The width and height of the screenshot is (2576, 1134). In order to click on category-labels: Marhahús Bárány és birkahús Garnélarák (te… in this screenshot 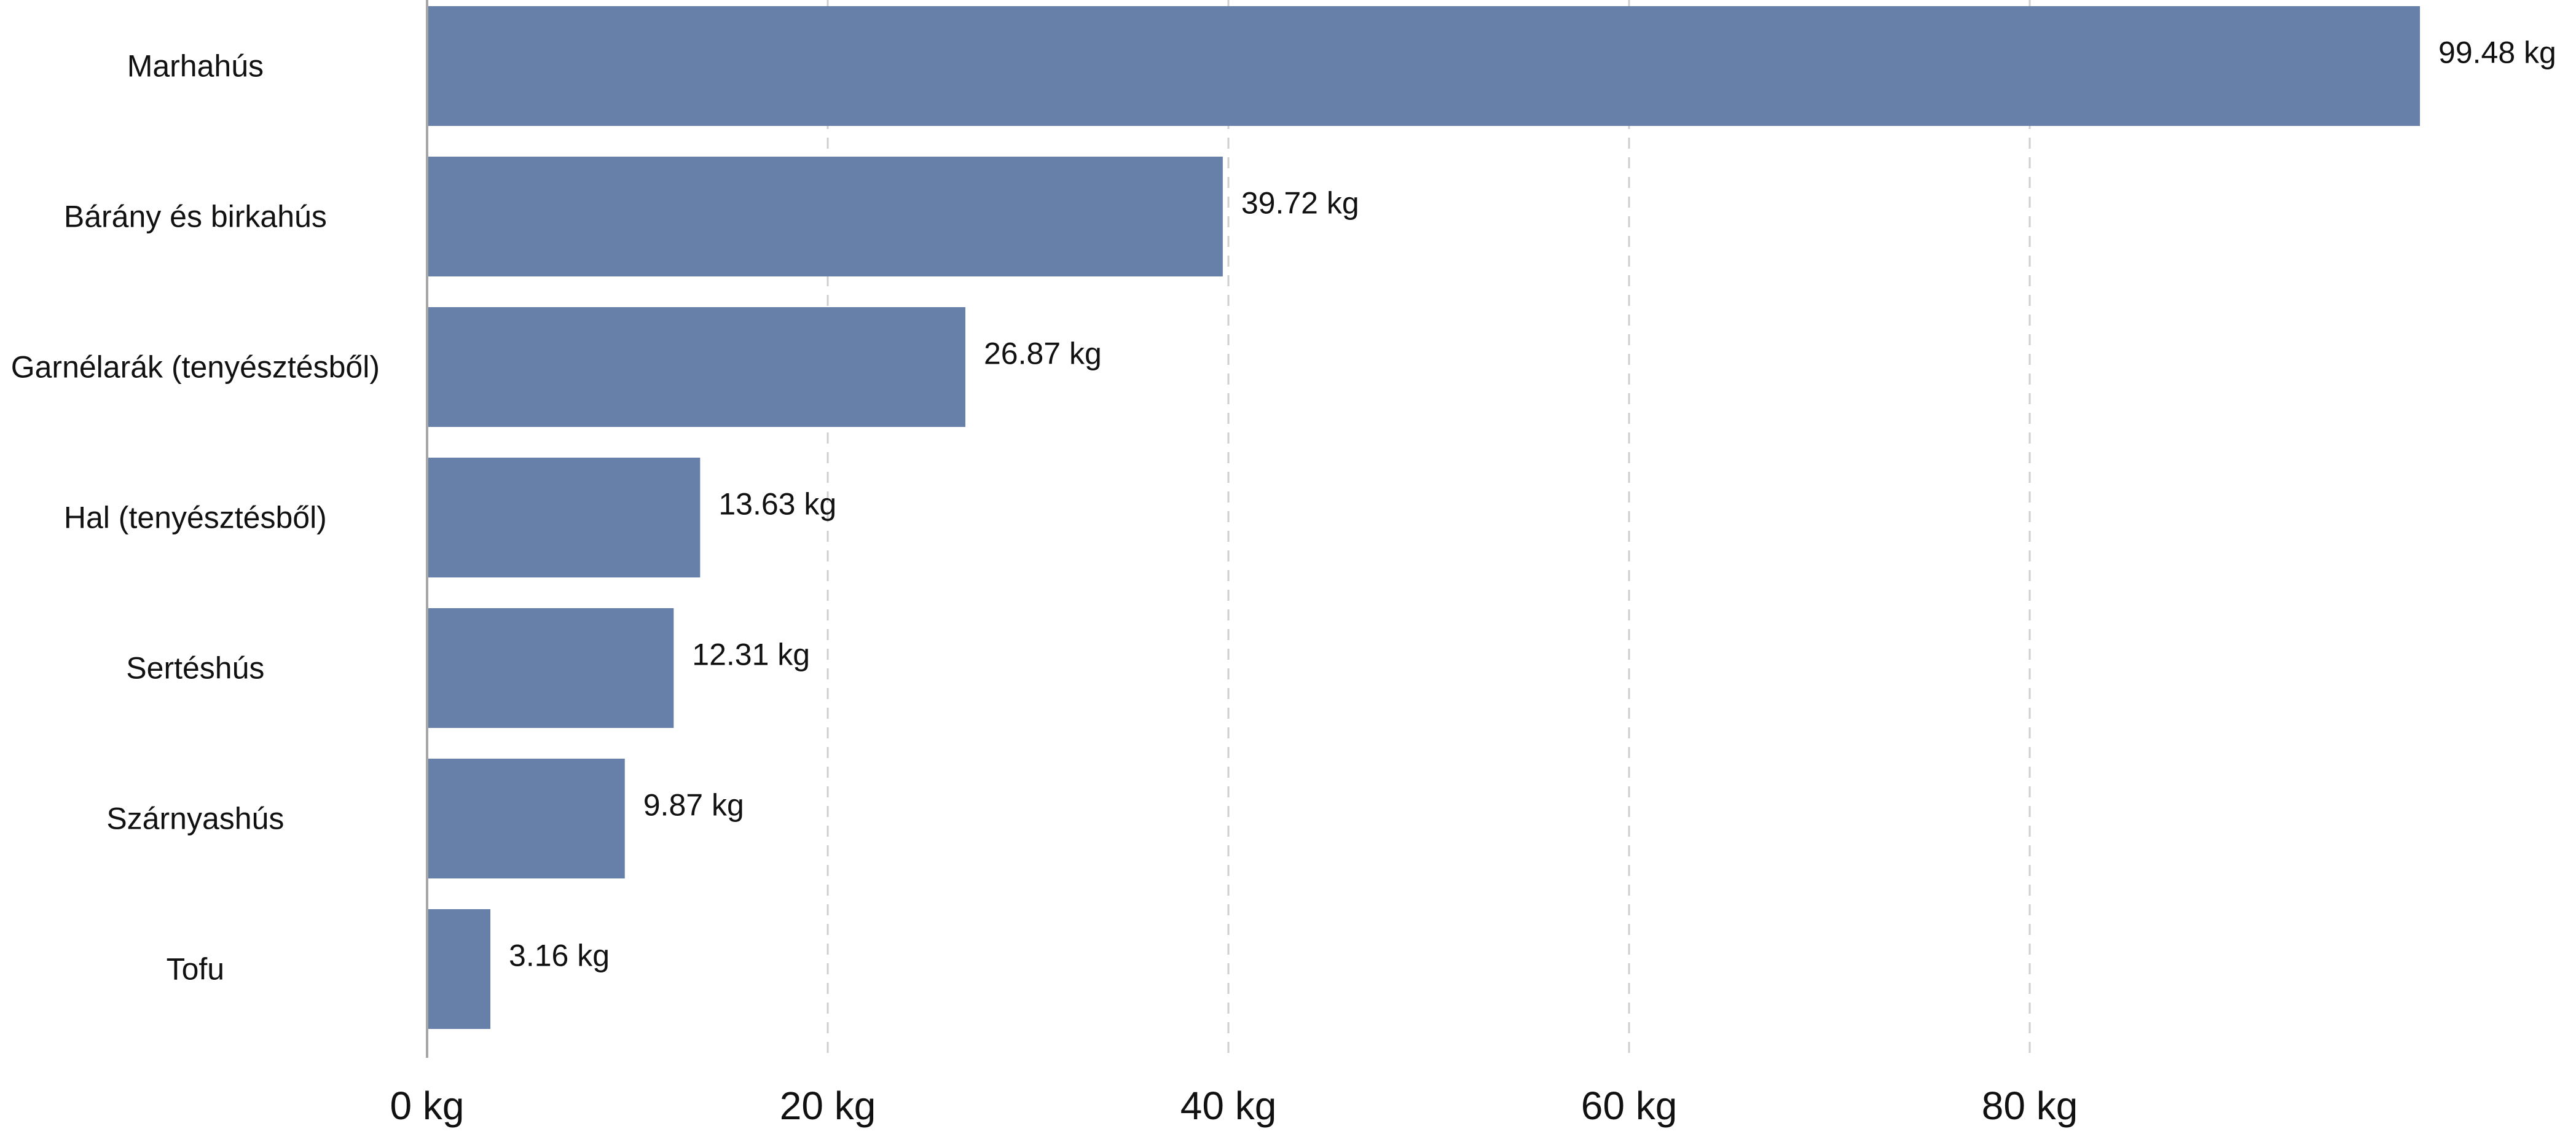, I will do `click(195, 518)`.